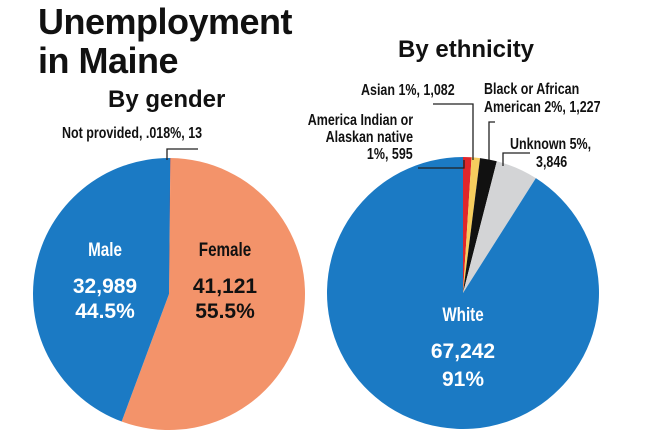 This screenshot has height=440, width=665. What do you see at coordinates (542, 107) in the screenshot?
I see `label-black-line2: American 2%, 1,227` at bounding box center [542, 107].